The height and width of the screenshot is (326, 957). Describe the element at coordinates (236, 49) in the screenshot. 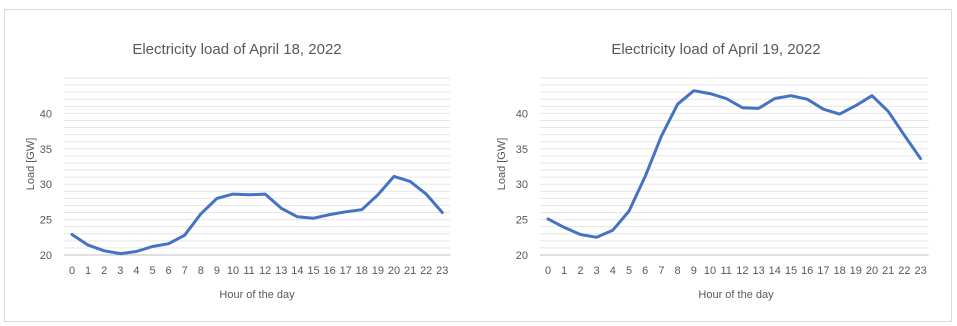

I see `chart-title: Electricity load of April 18, 2022` at that location.